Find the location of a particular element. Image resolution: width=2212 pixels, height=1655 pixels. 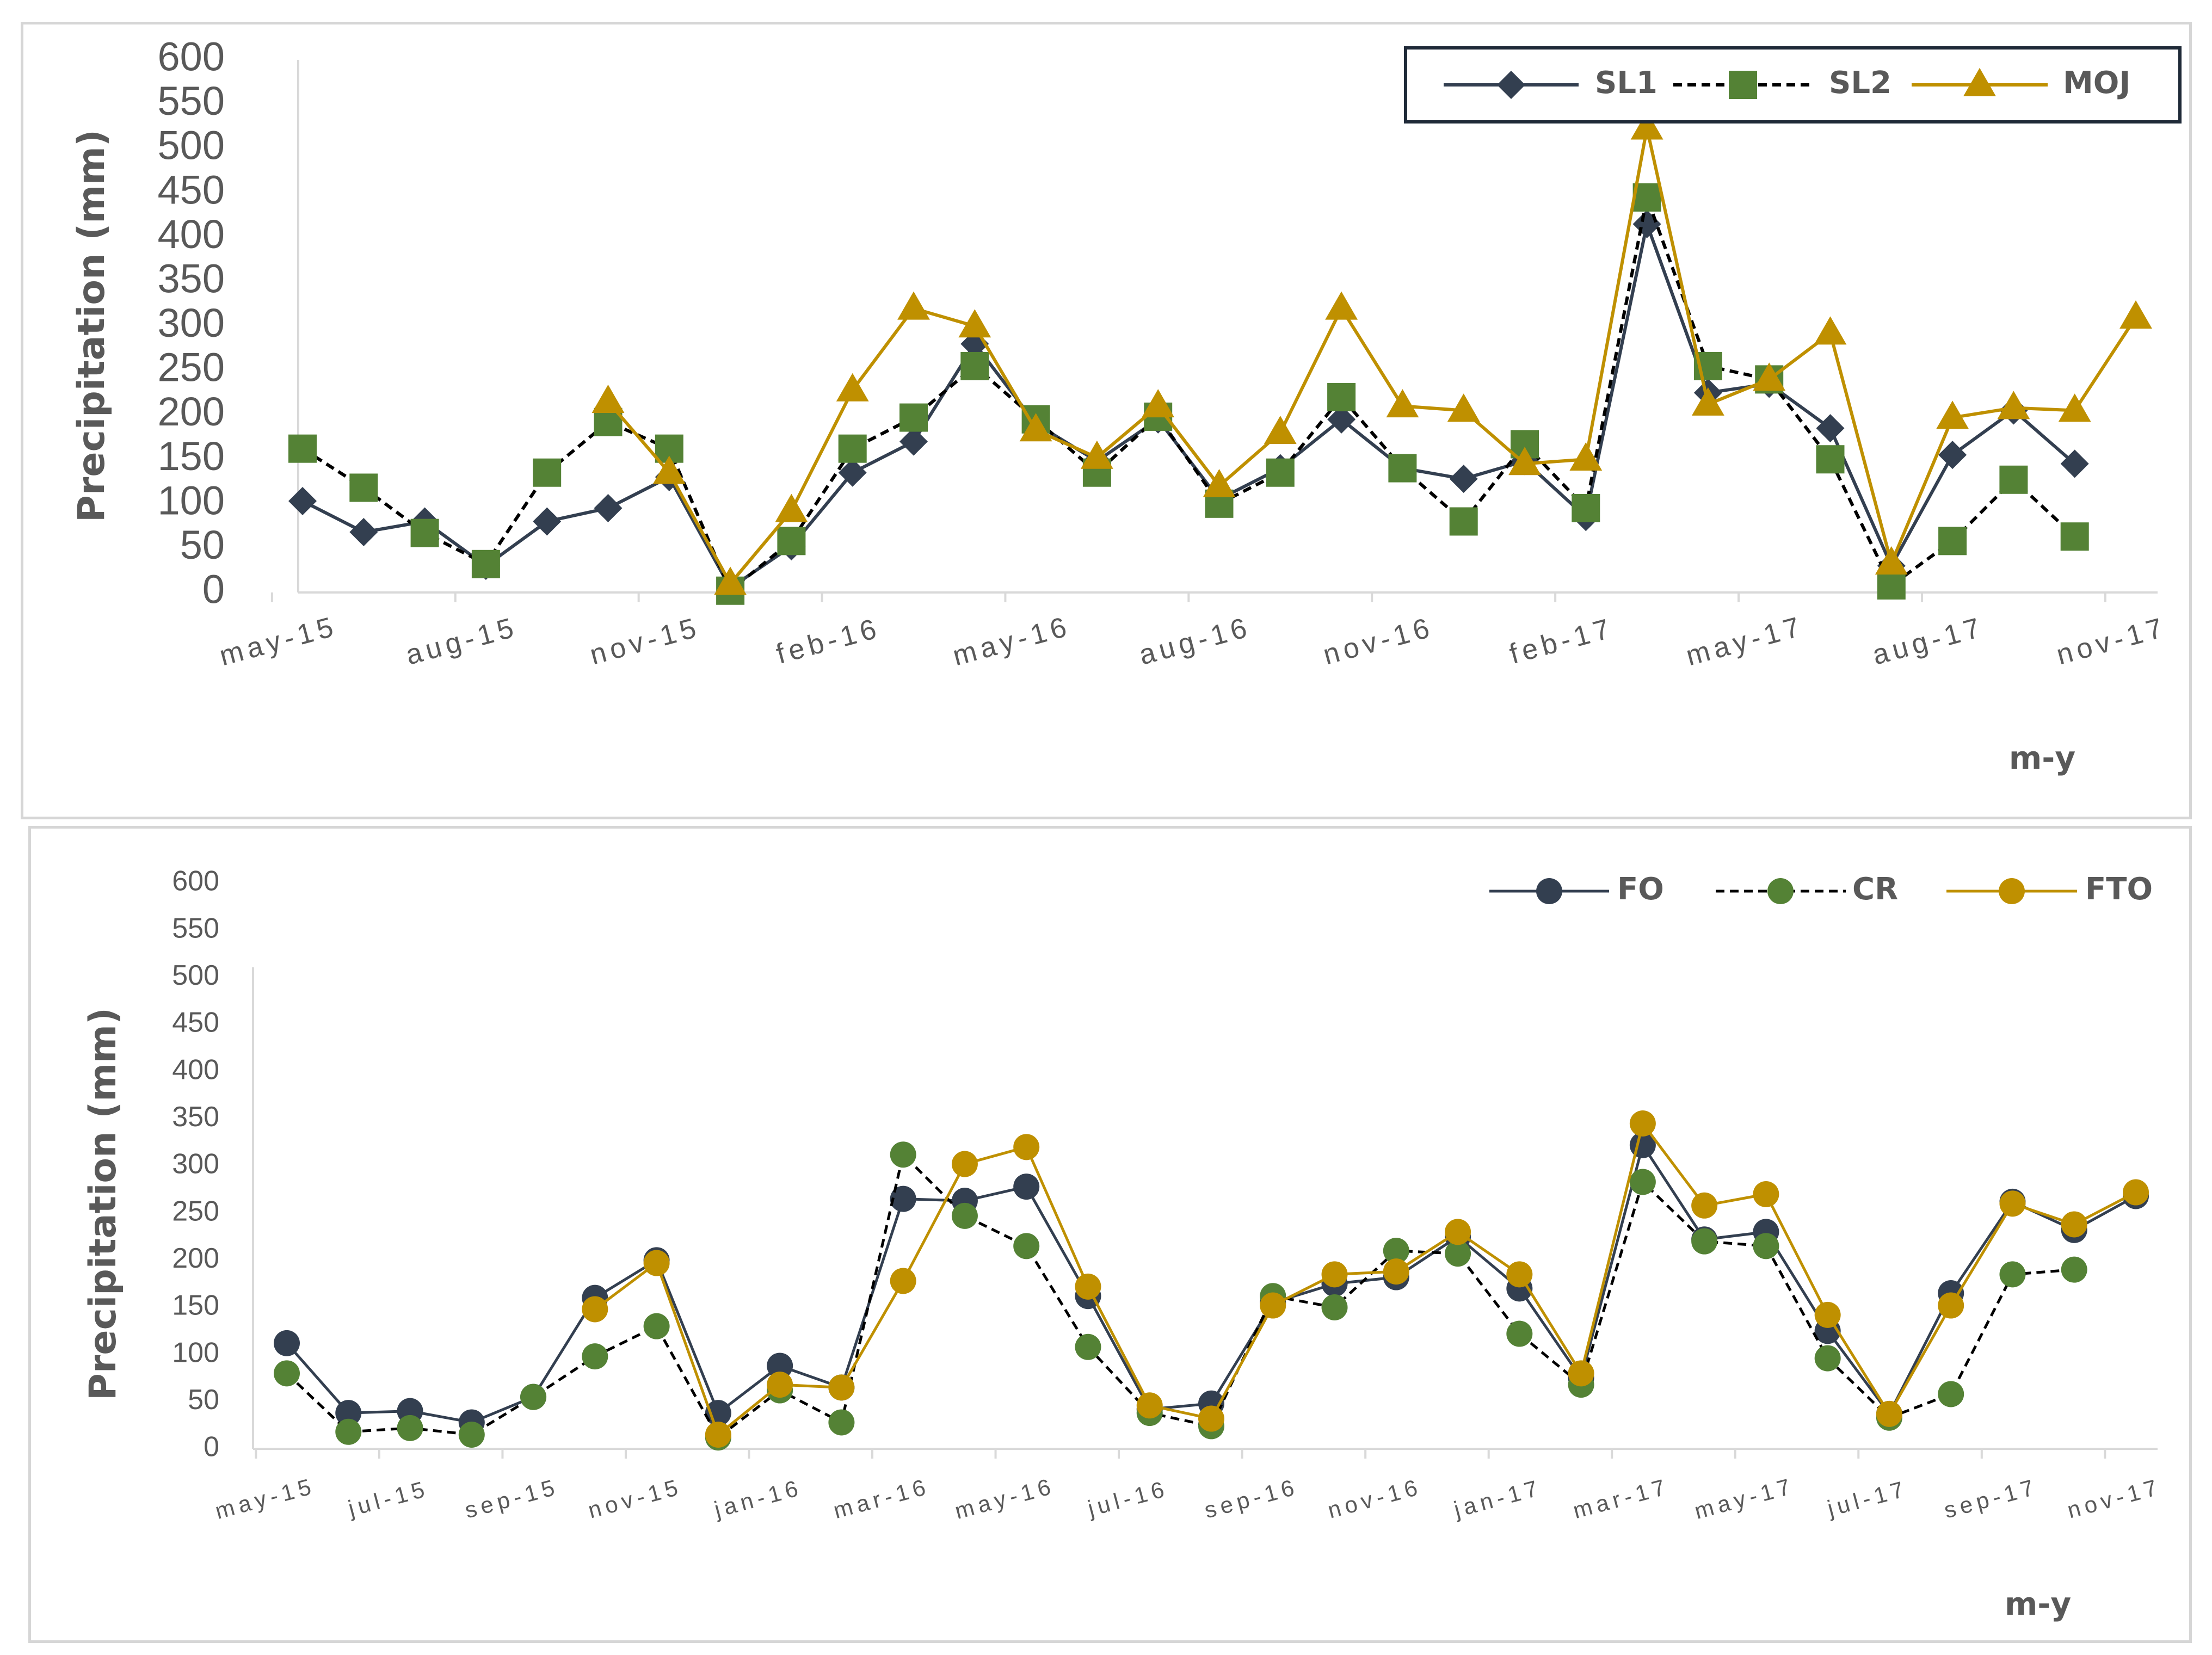

legend: SL1 SL2 MOJ is located at coordinates (1793, 84).